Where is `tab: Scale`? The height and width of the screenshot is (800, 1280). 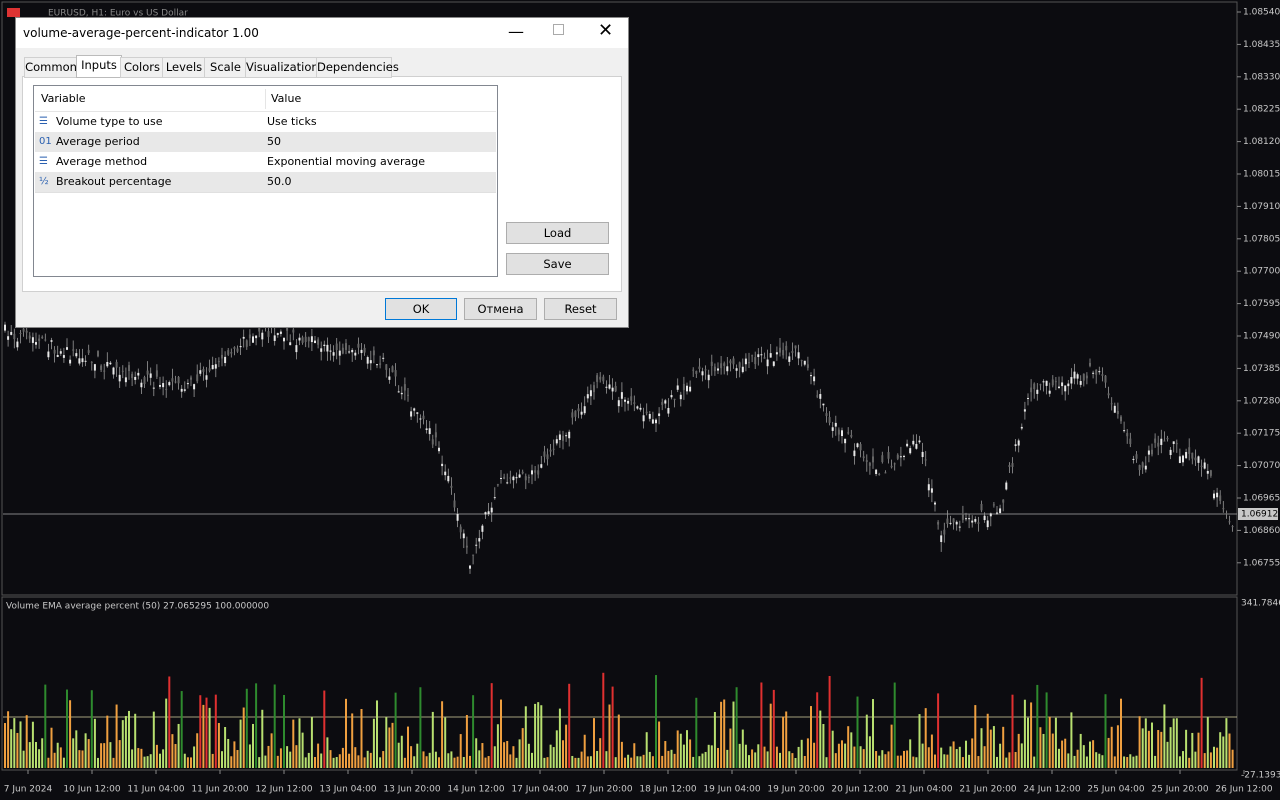 tab: Scale is located at coordinates (225, 67).